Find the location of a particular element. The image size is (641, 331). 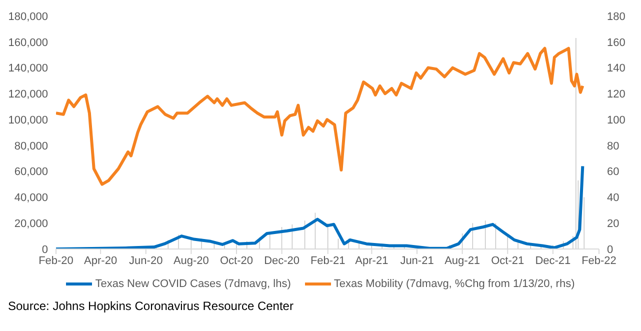

y-tick-label: 120,000 is located at coordinates (28, 94).